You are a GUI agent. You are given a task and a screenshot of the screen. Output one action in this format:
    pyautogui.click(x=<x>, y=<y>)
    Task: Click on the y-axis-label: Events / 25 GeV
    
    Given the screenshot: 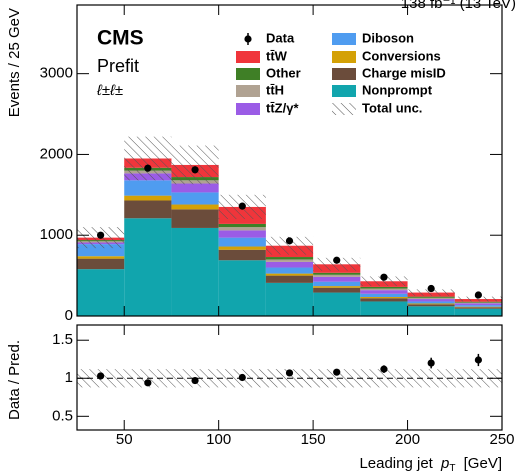 What is the action you would take?
    pyautogui.click(x=14, y=62)
    